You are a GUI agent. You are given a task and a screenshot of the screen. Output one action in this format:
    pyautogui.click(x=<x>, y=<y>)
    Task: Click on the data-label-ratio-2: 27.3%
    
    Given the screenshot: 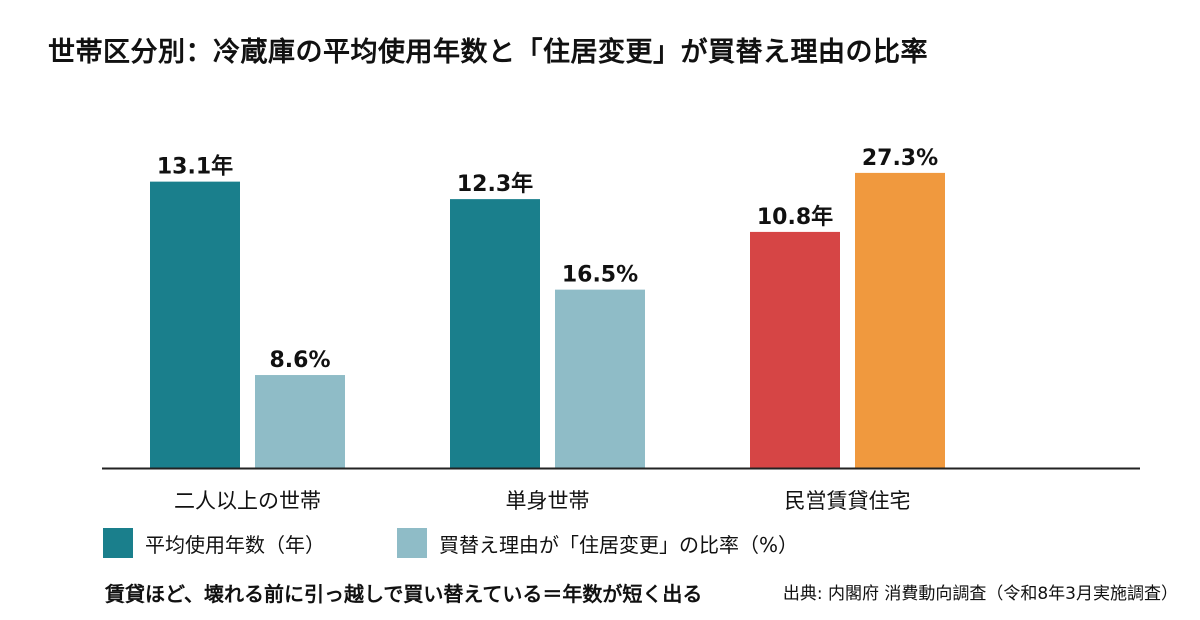 What is the action you would take?
    pyautogui.click(x=900, y=158)
    